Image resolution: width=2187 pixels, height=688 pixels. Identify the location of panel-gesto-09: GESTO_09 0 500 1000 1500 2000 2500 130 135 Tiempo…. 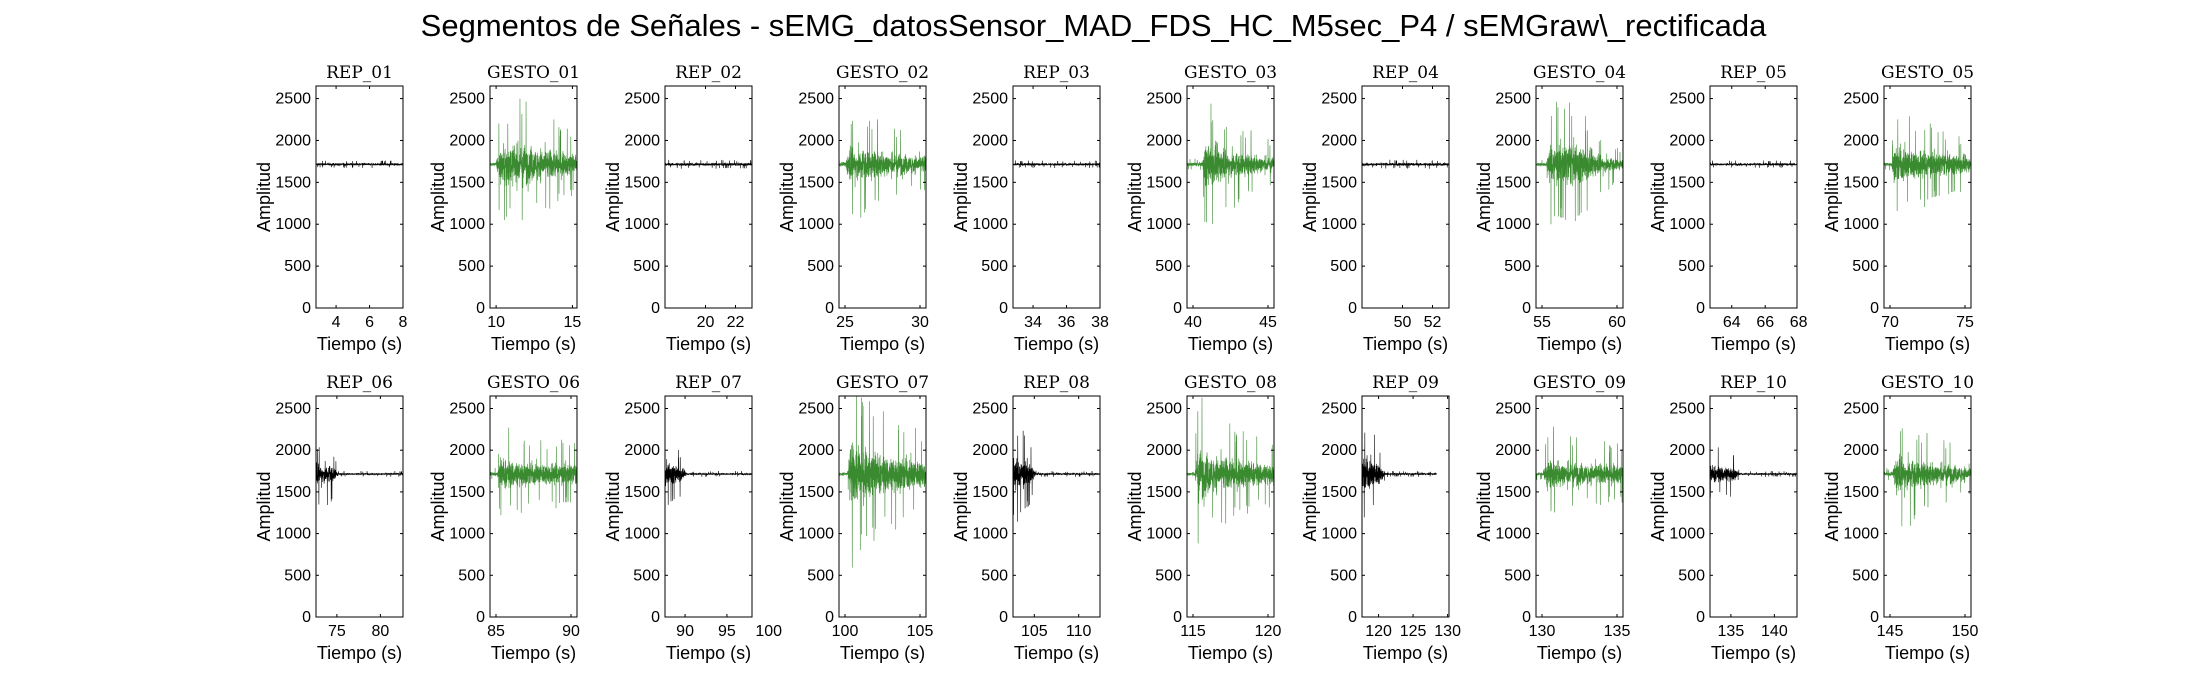
(1552, 518).